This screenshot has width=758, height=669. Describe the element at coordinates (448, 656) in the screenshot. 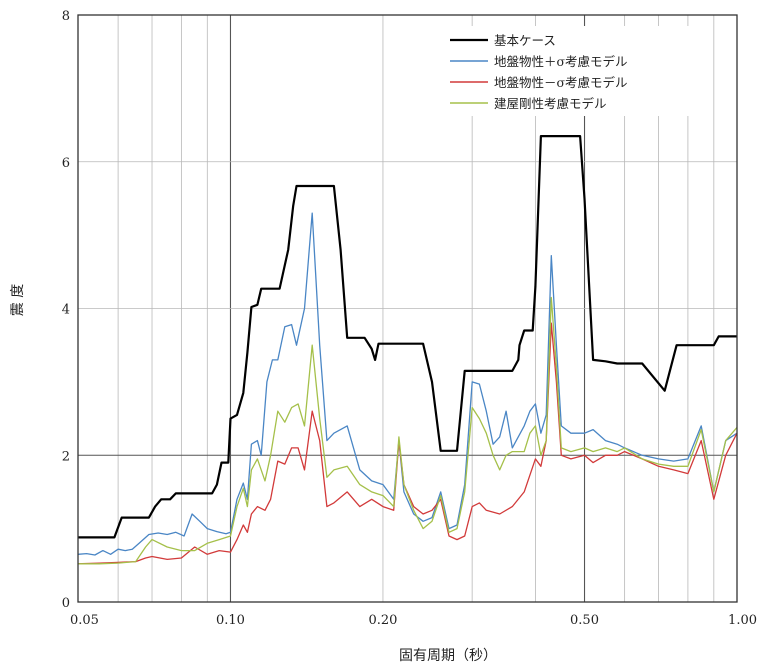

I see `x-axis-label: 固有周期（秒）` at that location.